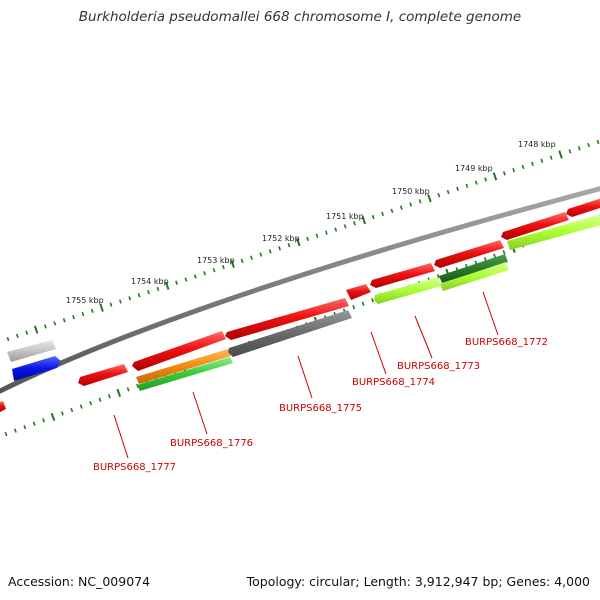  What do you see at coordinates (438, 366) in the screenshot?
I see `gene-label-1773: BURPS668_1773` at bounding box center [438, 366].